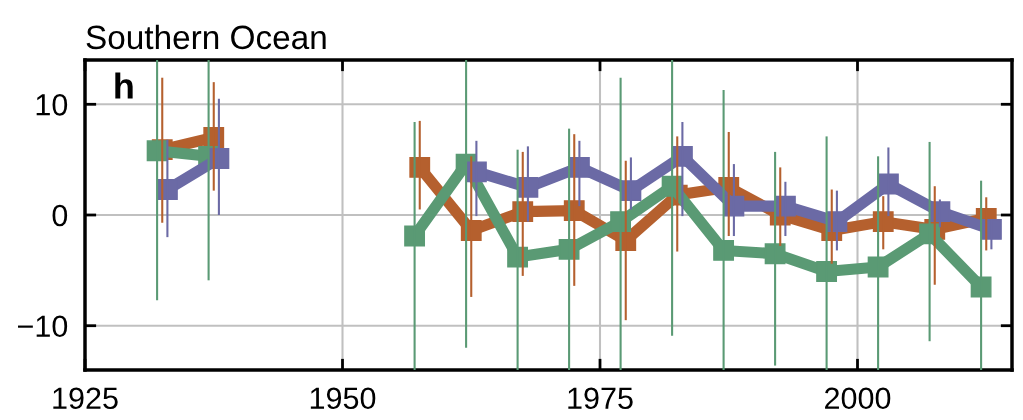 The height and width of the screenshot is (420, 1023). I want to click on x-tick-label: 1950, so click(343, 398).